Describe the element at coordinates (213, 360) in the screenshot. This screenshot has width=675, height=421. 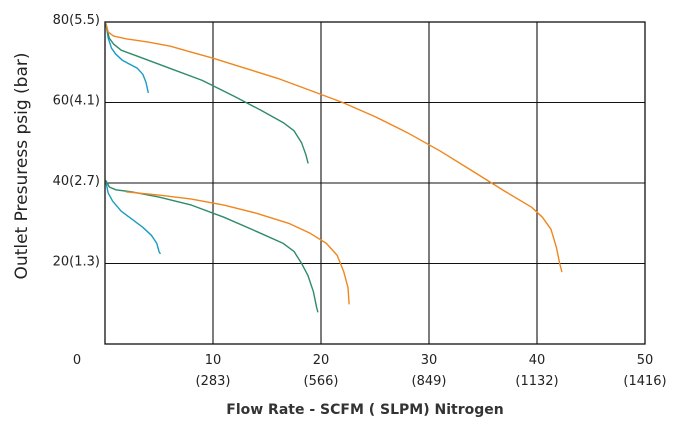
I see `x-tick-label: 10` at that location.